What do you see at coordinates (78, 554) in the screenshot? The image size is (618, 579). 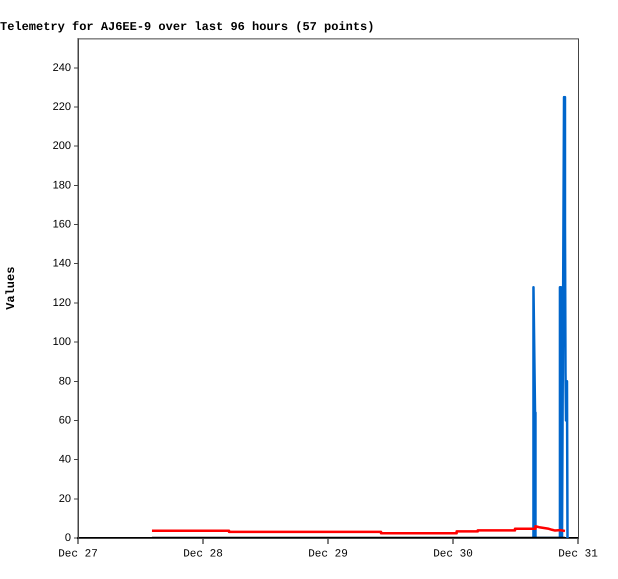 I see `x-tick-label: Dec 27` at bounding box center [78, 554].